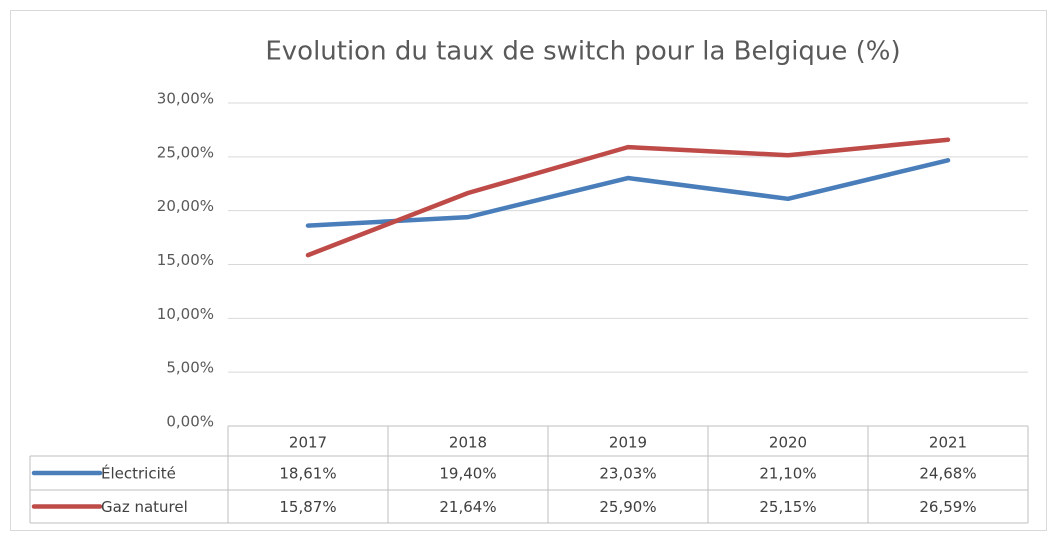 The image size is (1059, 542). What do you see at coordinates (628, 443) in the screenshot?
I see `x-tick-label: 2019` at bounding box center [628, 443].